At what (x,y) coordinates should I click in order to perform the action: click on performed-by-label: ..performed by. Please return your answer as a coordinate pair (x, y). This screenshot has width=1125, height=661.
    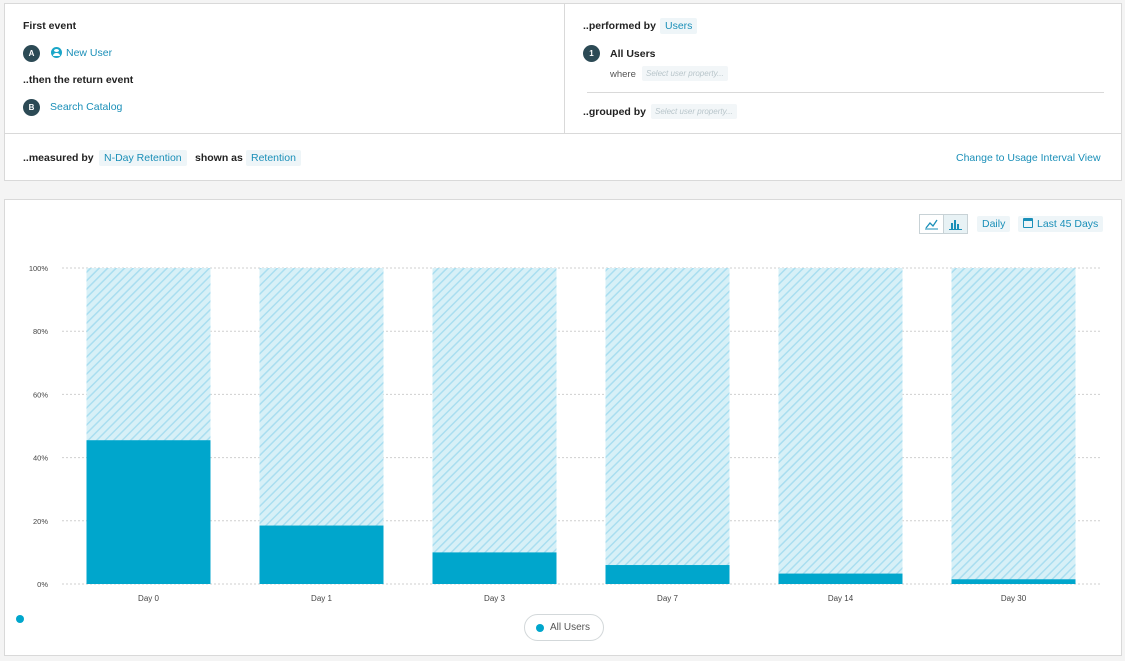
    Looking at the image, I should click on (619, 26).